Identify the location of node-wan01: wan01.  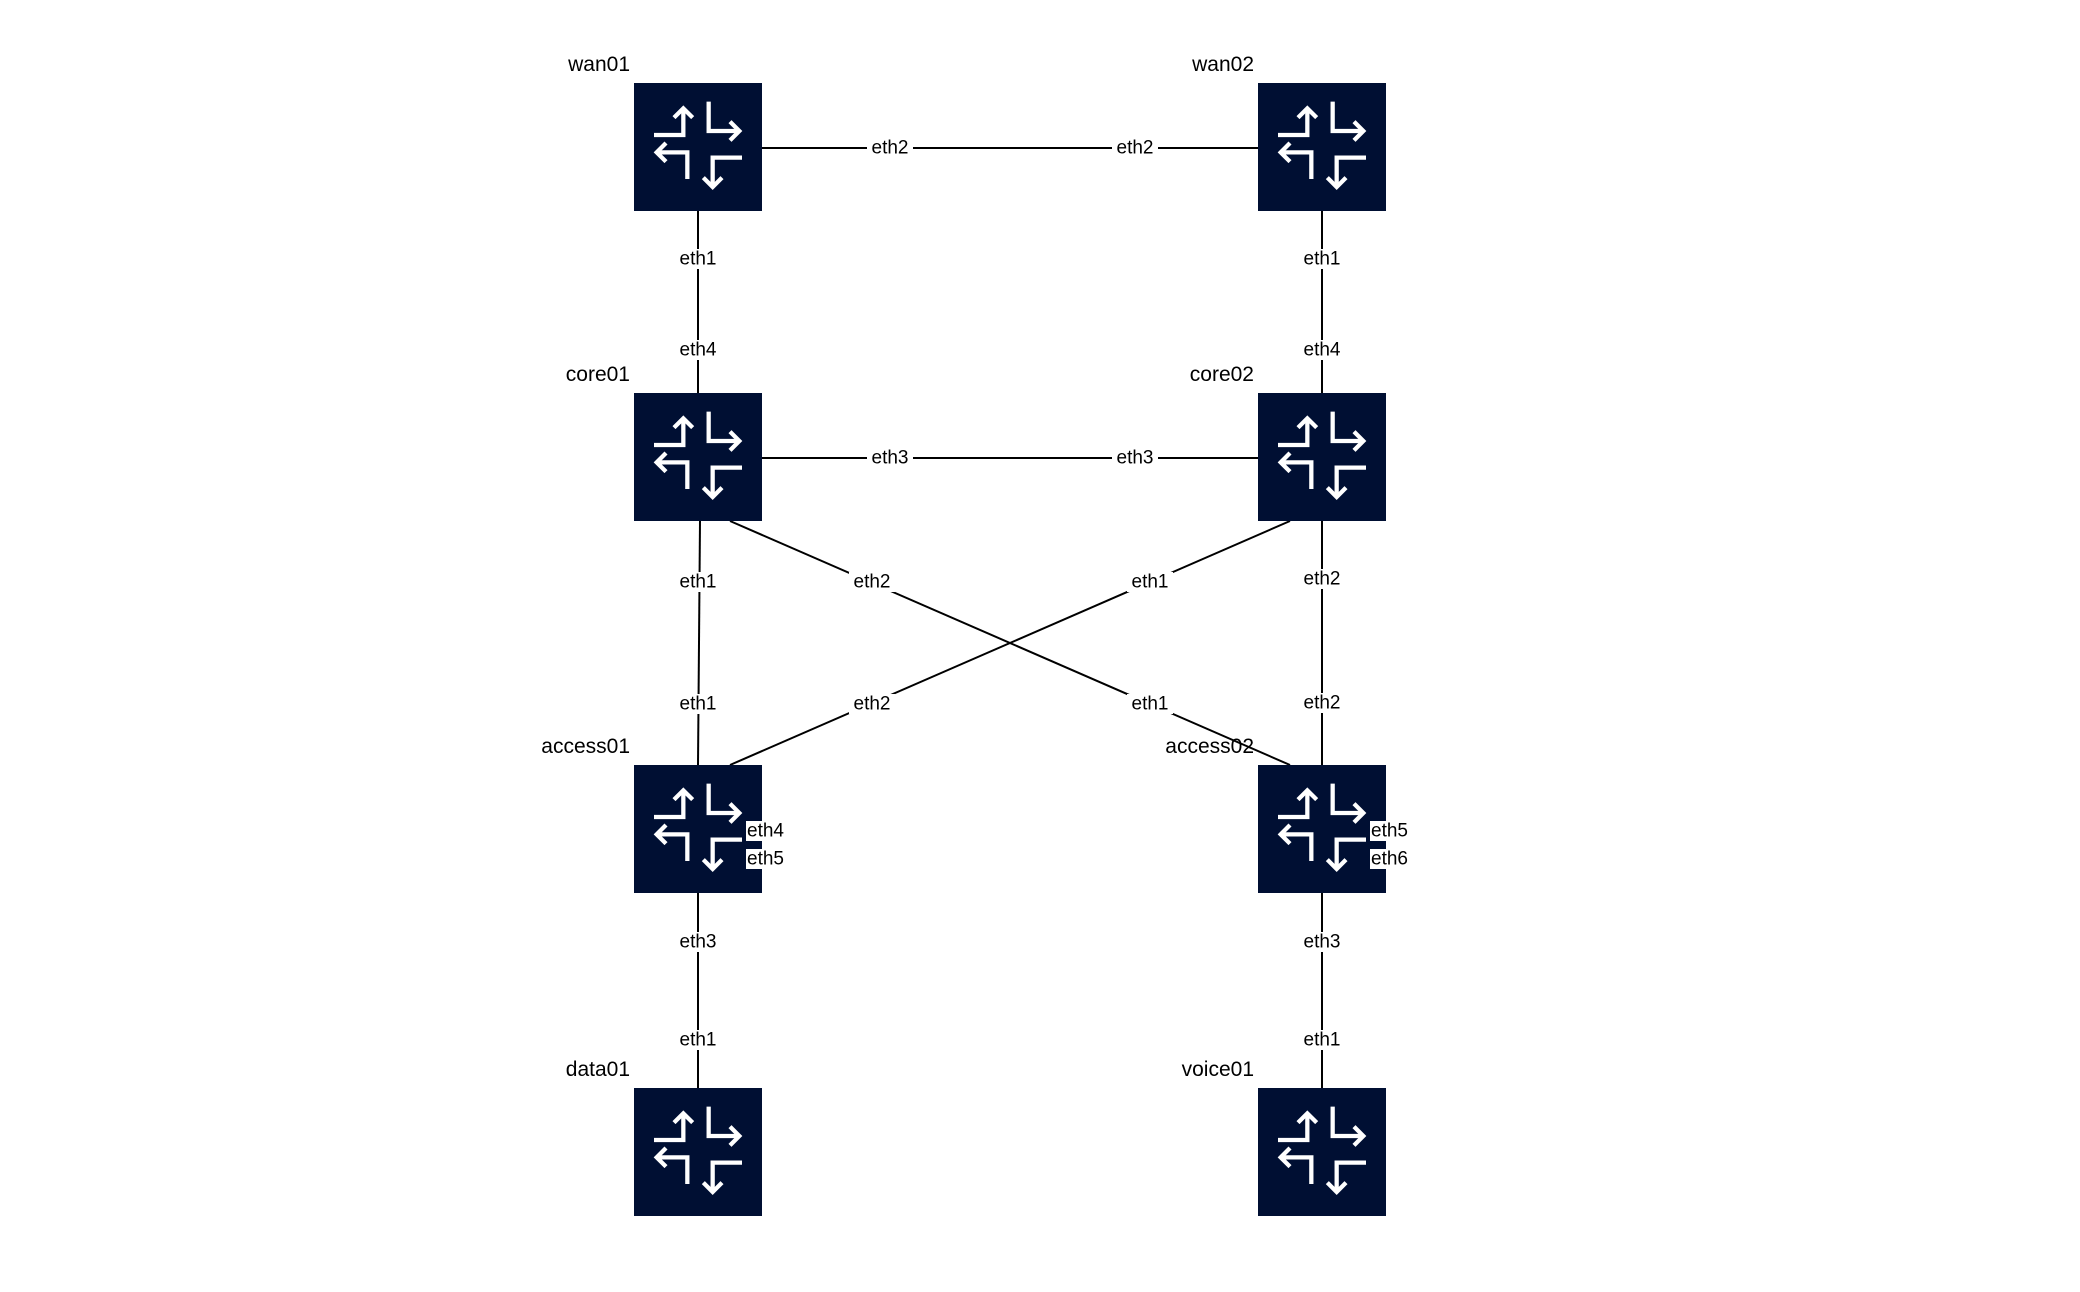
(664, 132).